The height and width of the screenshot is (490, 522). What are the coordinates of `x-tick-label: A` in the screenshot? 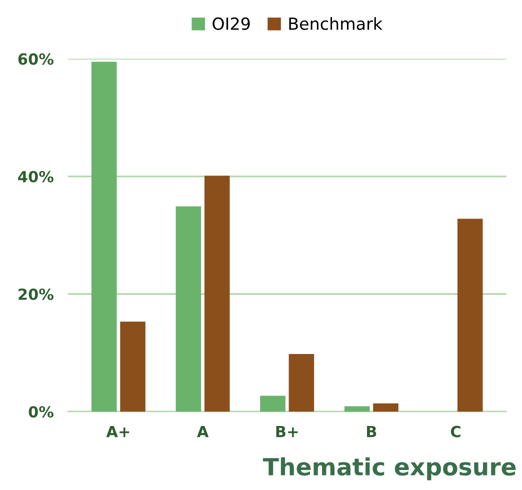 It's located at (202, 432).